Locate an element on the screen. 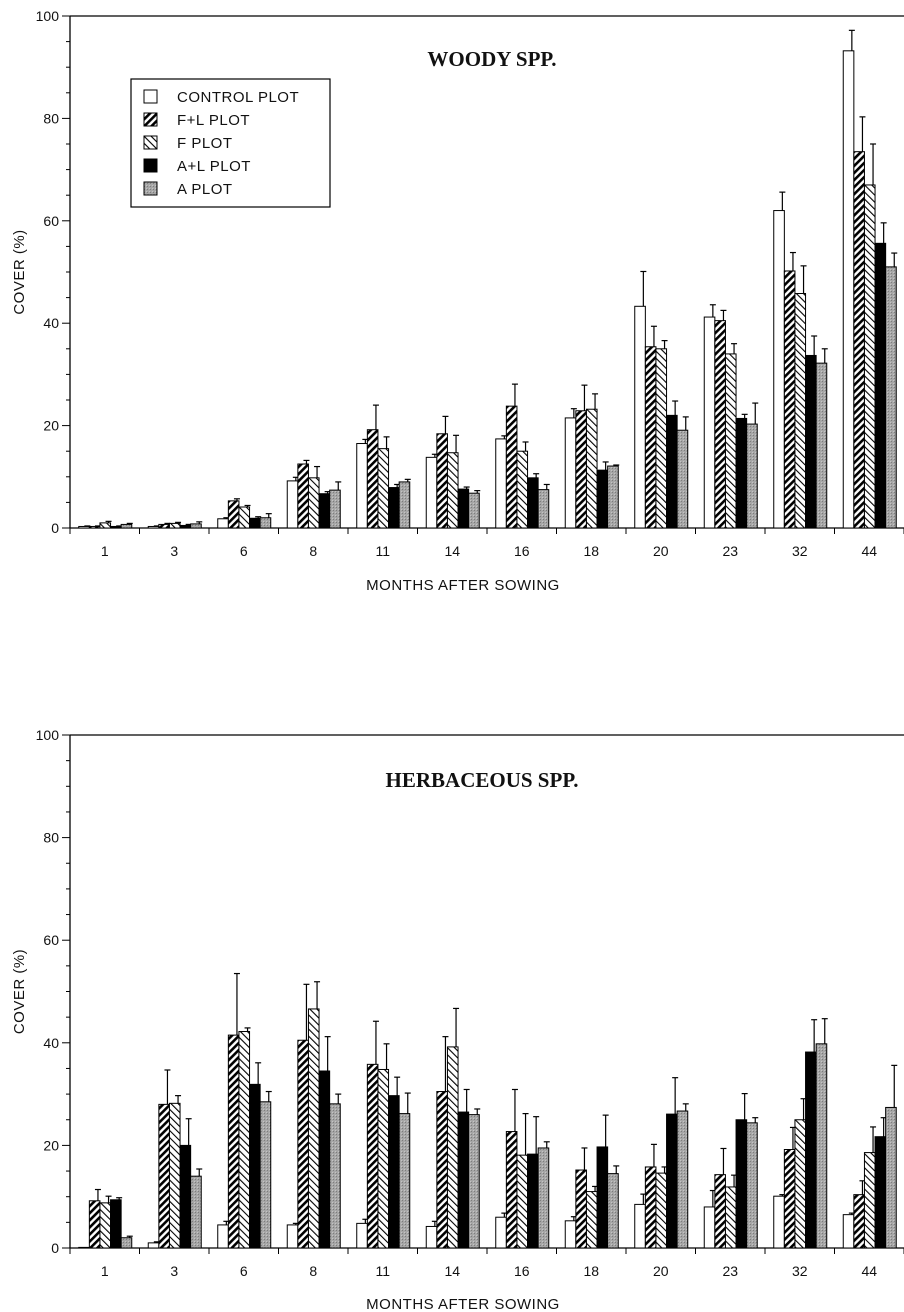 This screenshot has height=1312, width=904. y-tick-label: 80 is located at coordinates (51, 118).